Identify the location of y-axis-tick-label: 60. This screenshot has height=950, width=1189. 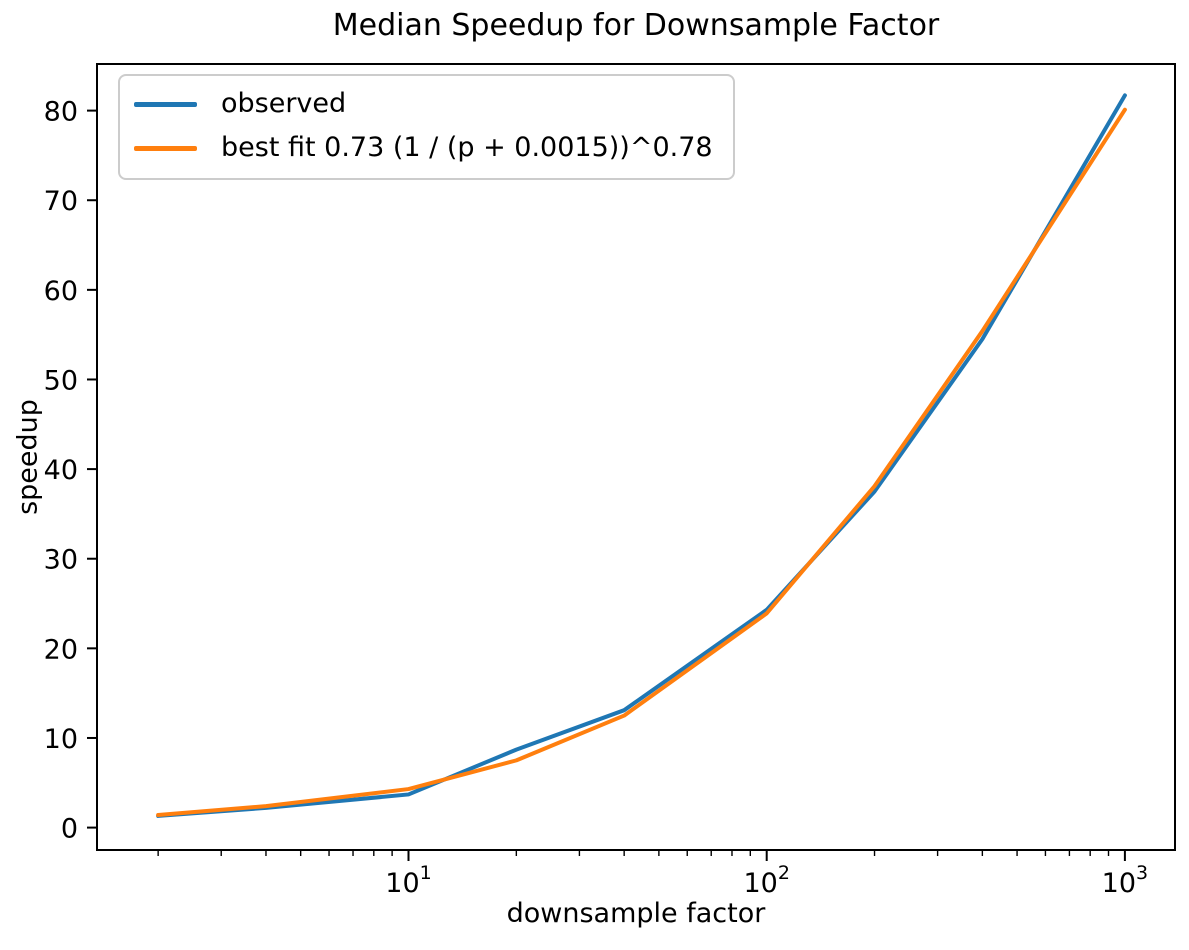
(61, 291).